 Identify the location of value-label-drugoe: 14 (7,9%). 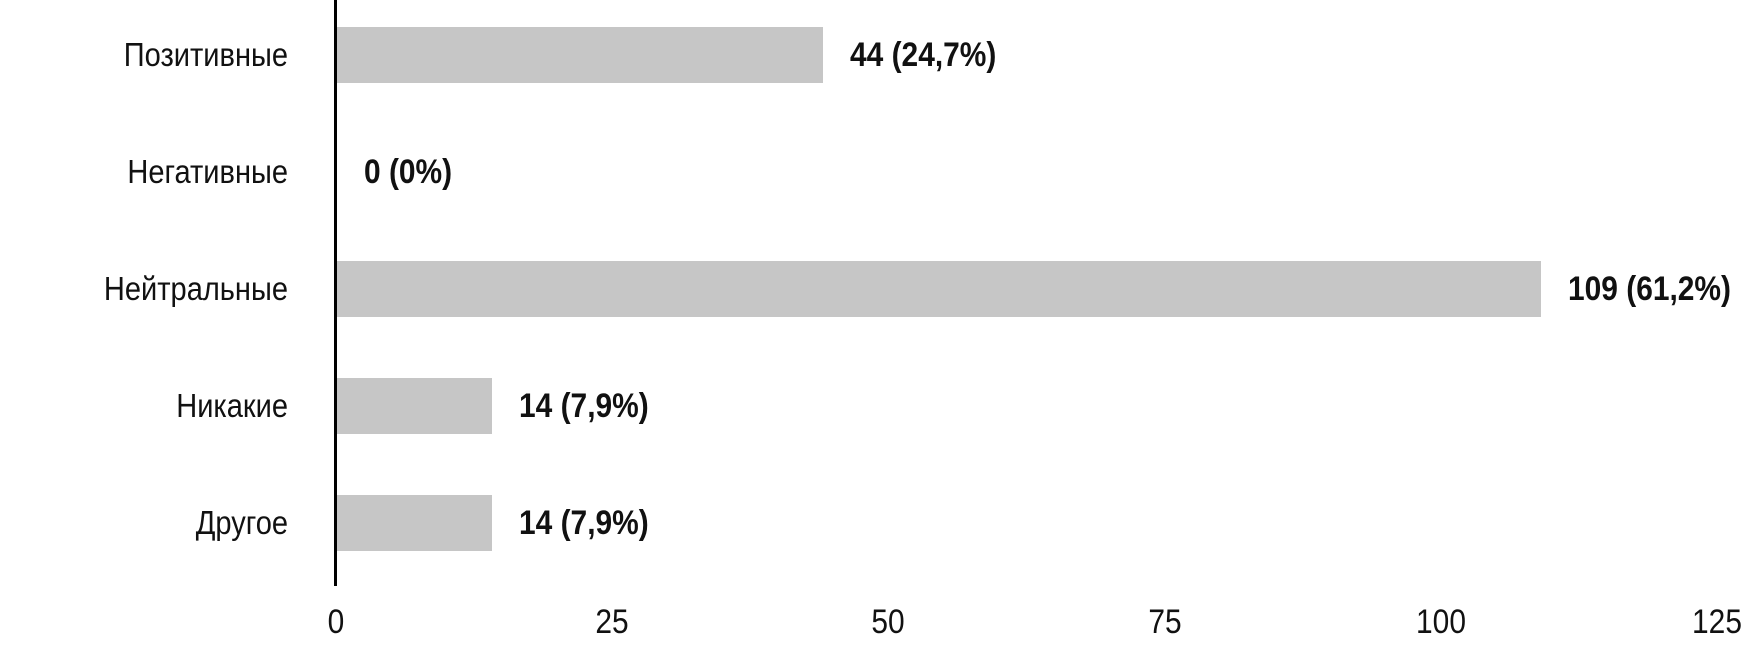
(584, 523).